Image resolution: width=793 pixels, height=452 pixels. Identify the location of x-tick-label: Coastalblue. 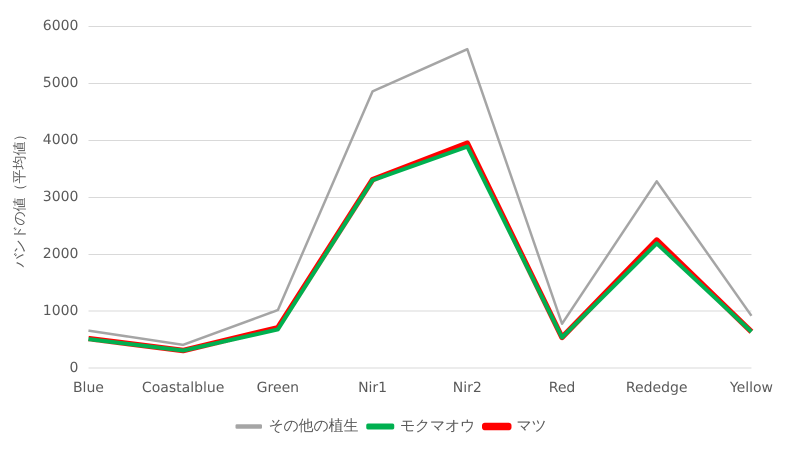
(183, 388).